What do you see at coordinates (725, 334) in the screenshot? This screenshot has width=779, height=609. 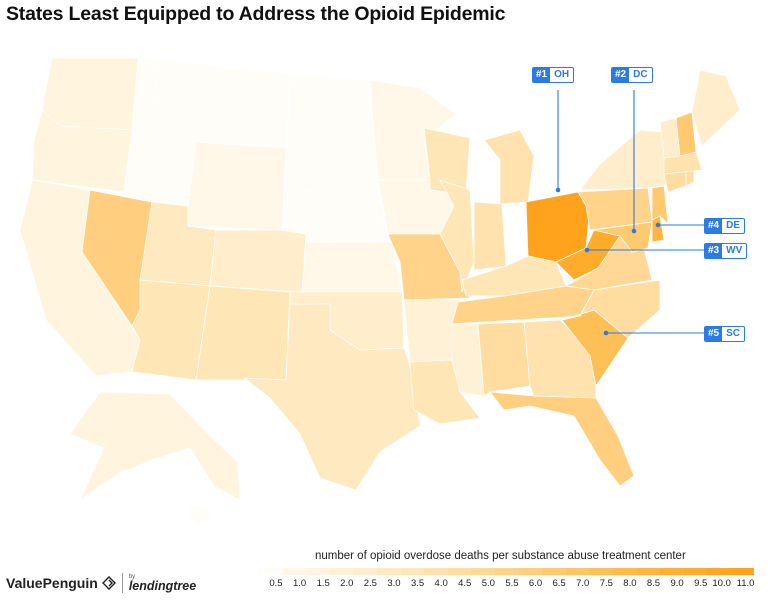 I see `callout-tag-sc: #5 SC` at bounding box center [725, 334].